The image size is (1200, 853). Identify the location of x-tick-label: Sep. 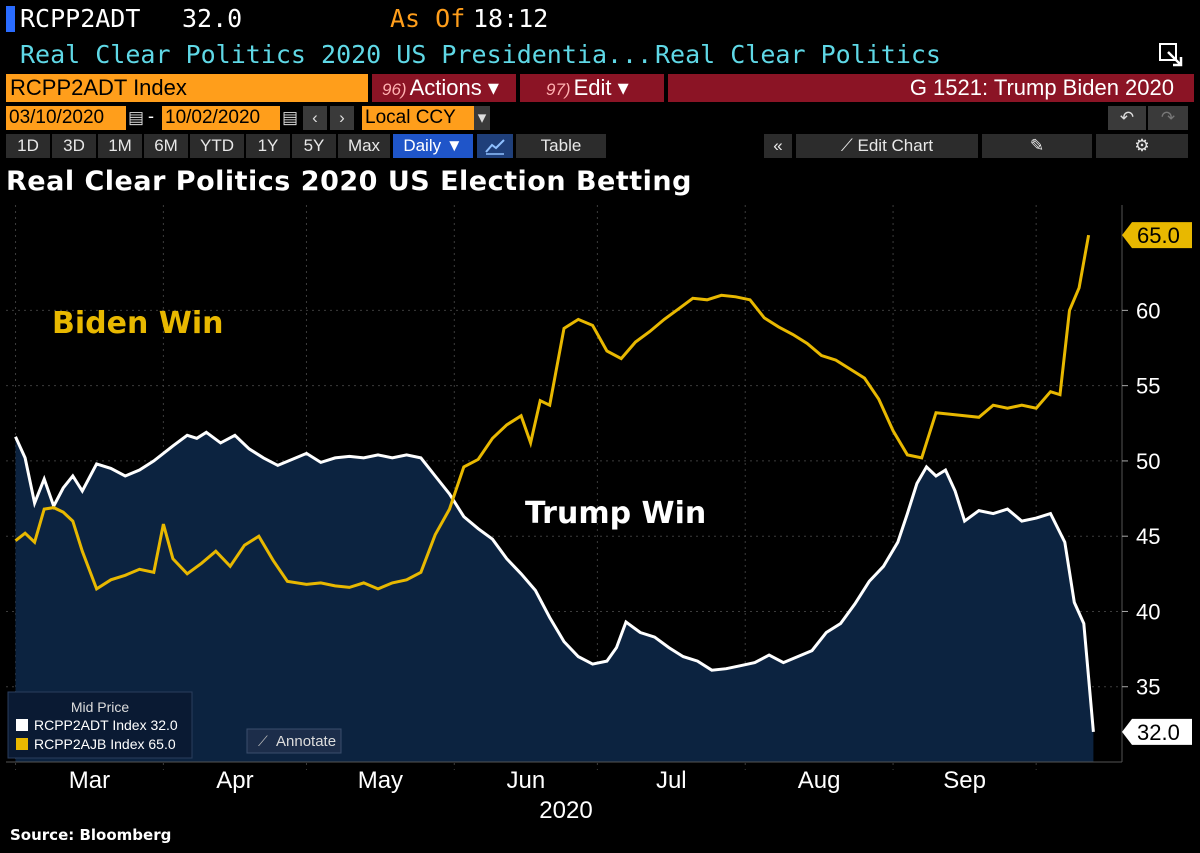
(964, 780).